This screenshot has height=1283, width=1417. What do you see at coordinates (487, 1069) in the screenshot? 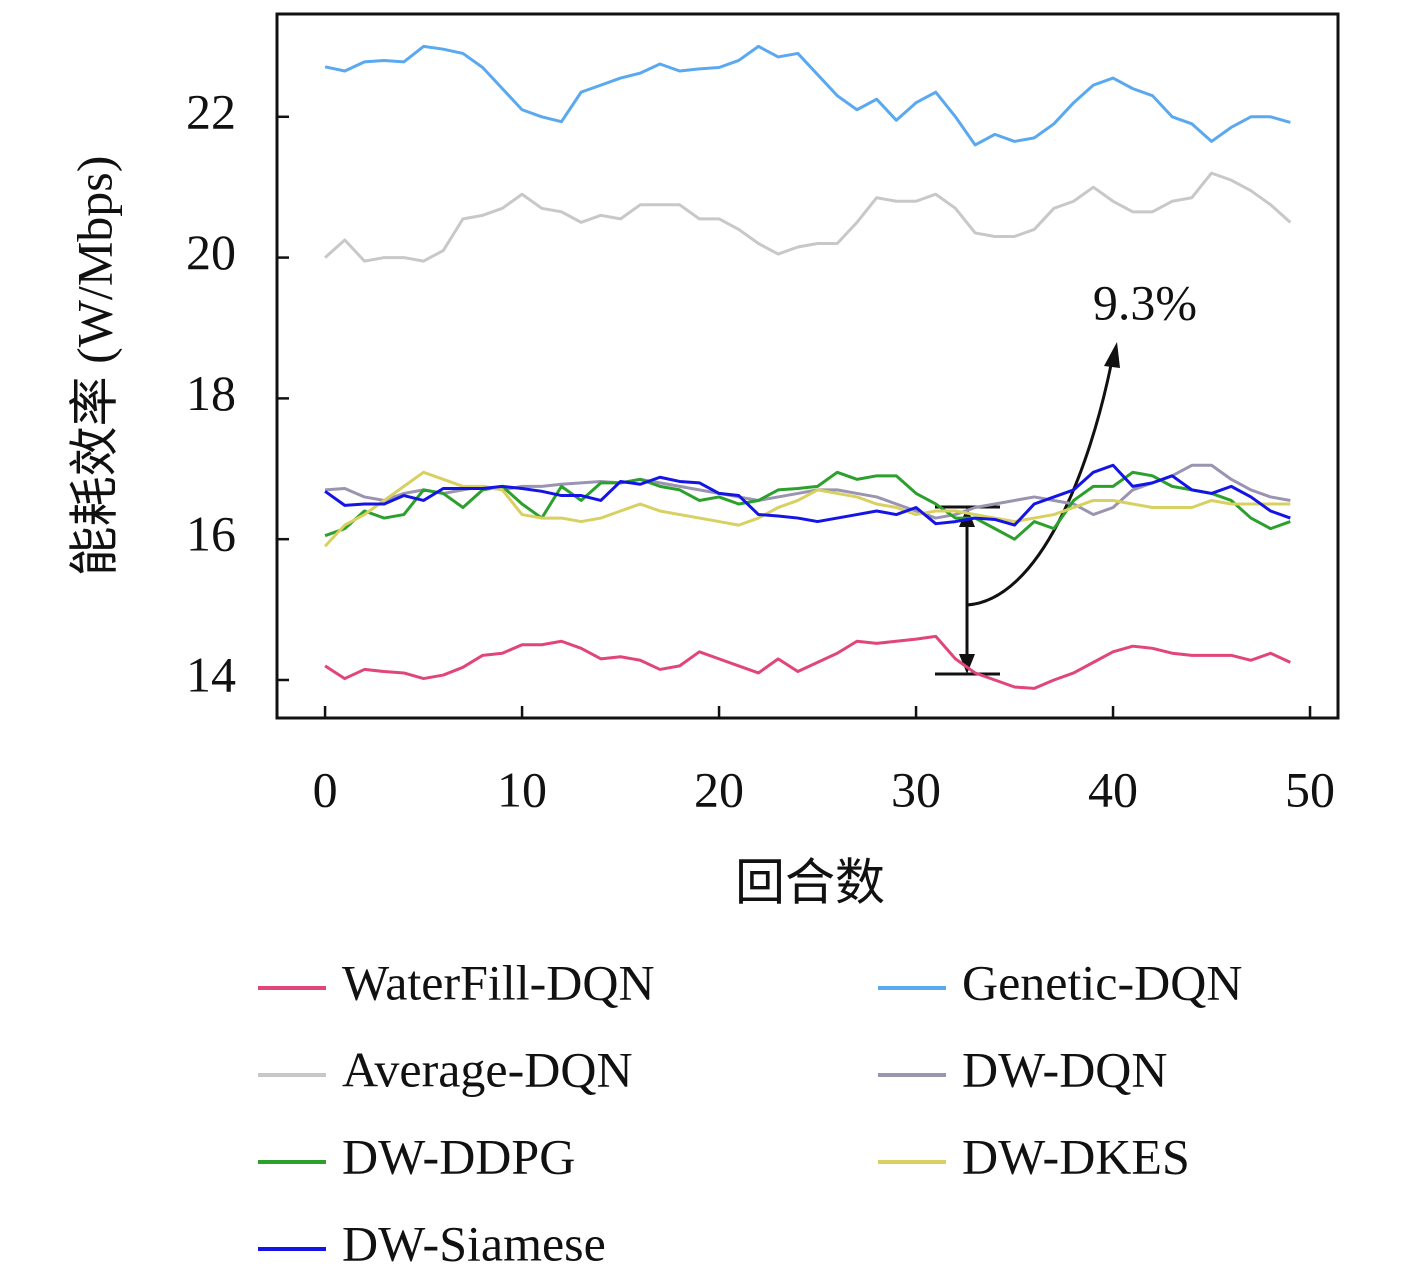
I see `legend-label: Average-DQN` at bounding box center [487, 1069].